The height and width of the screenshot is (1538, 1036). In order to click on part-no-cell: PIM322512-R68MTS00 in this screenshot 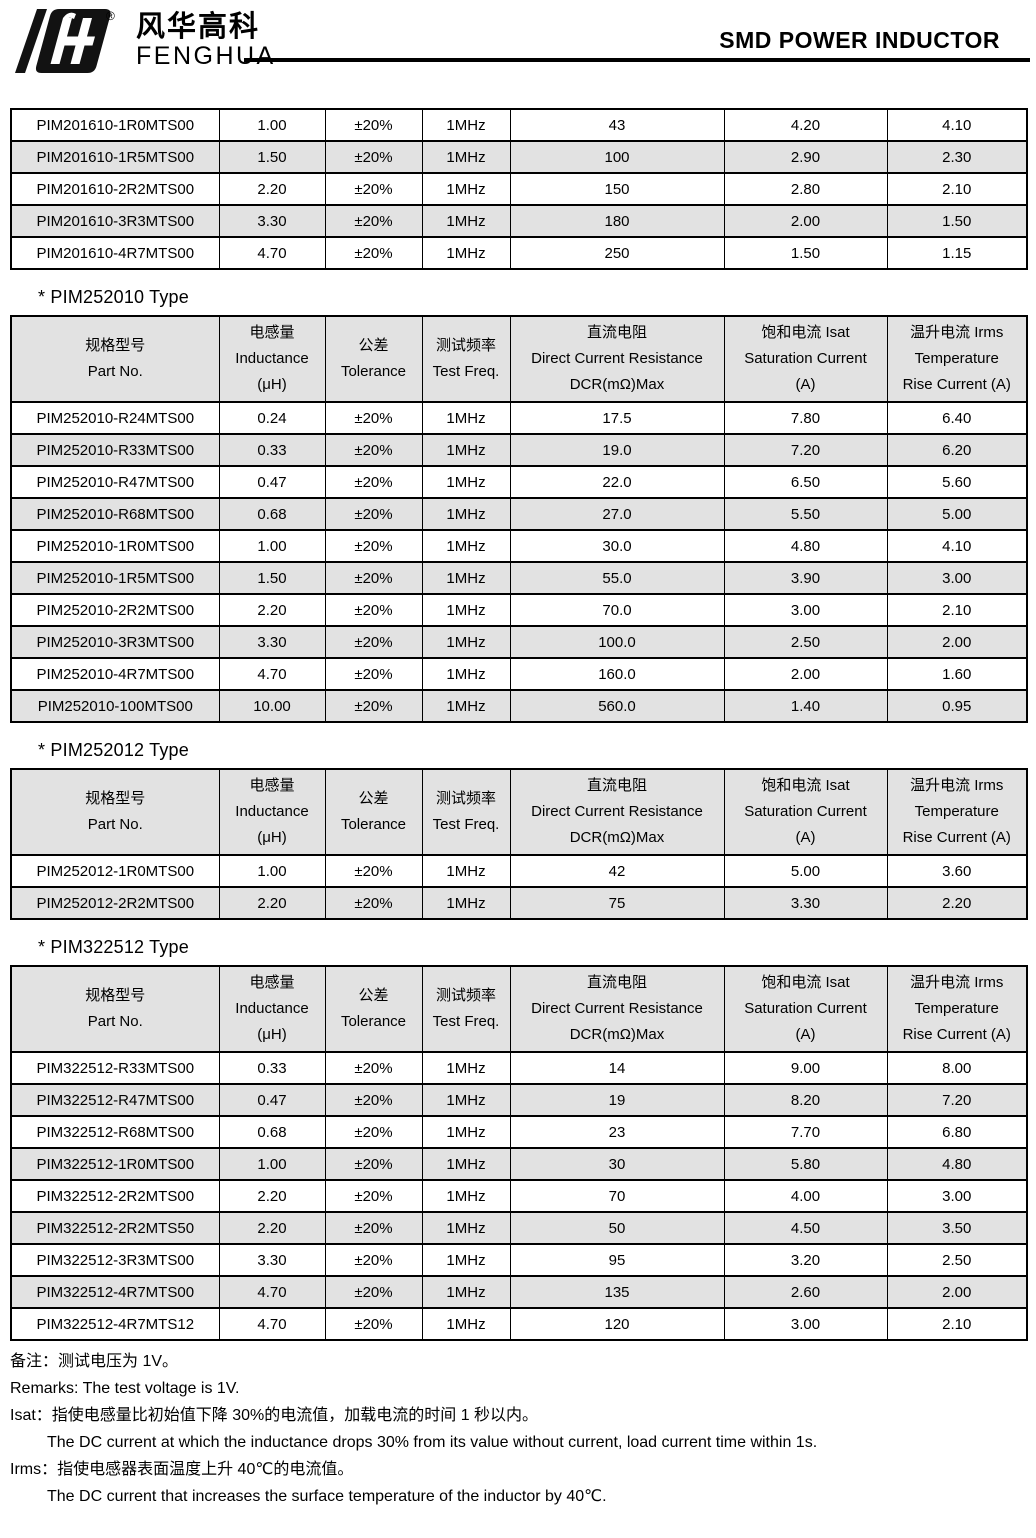, I will do `click(115, 1132)`.